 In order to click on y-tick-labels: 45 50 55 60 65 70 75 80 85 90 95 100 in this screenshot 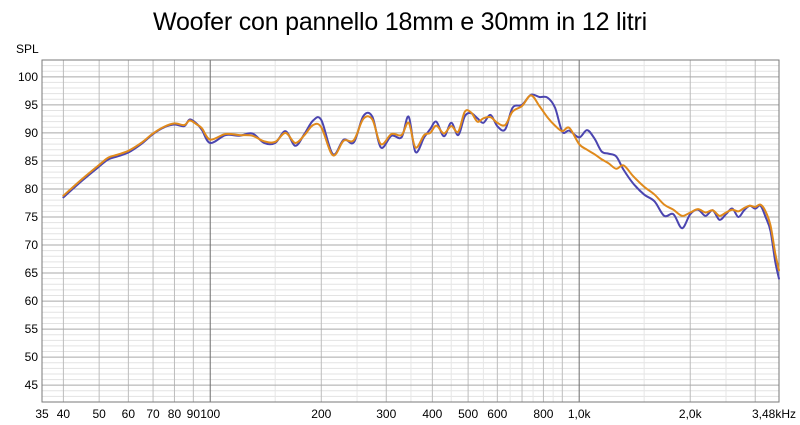, I will do `click(28, 231)`.